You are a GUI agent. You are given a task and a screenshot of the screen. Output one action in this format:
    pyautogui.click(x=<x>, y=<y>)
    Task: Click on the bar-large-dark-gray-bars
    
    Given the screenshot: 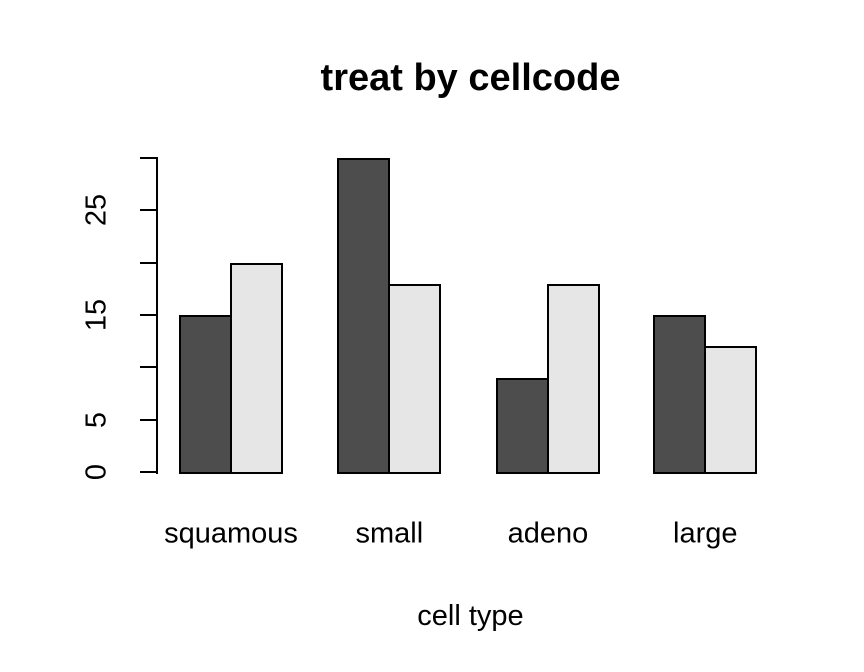 What is the action you would take?
    pyautogui.click(x=680, y=394)
    